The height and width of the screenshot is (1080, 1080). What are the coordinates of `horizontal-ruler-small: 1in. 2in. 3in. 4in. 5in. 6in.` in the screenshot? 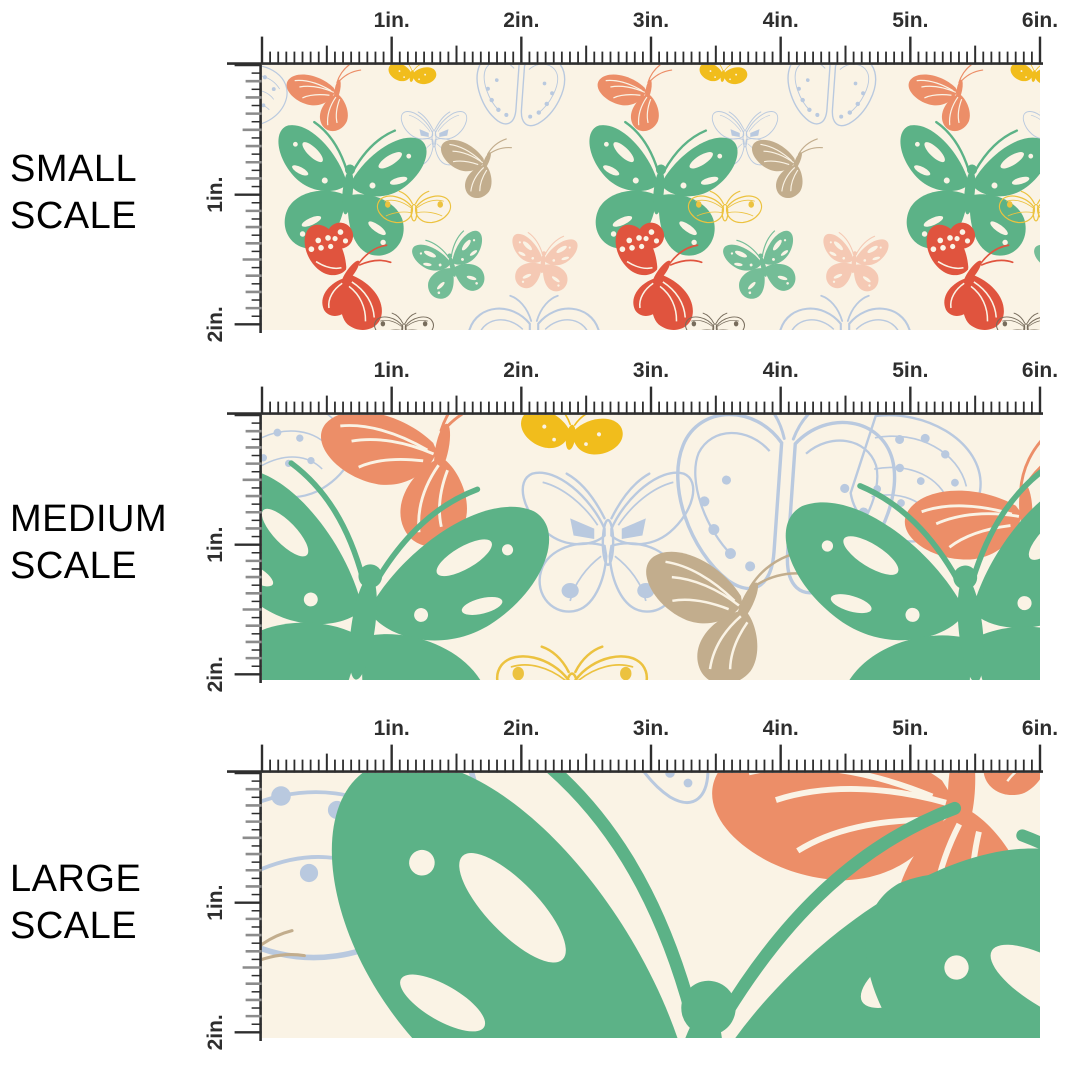 It's located at (642, 37).